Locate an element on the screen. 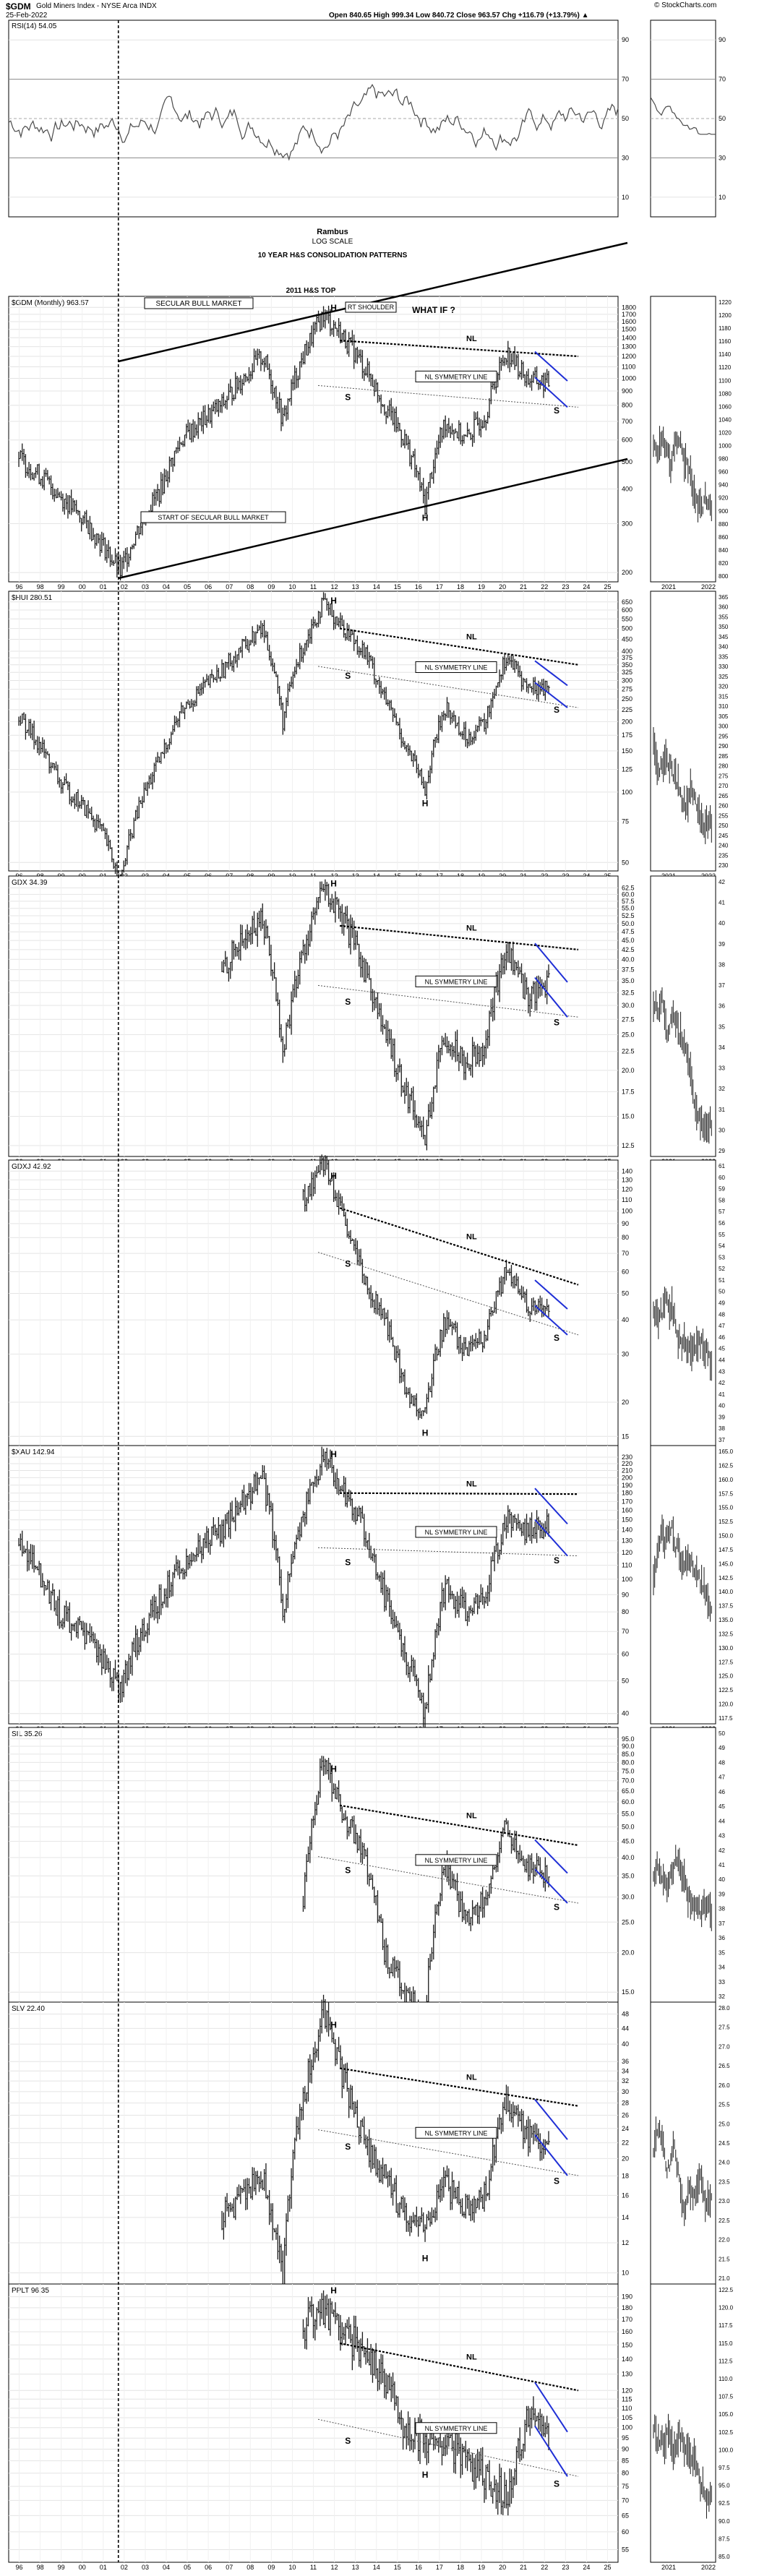 Image resolution: width=759 pixels, height=2576 pixels. price-tick-label: 130 is located at coordinates (627, 1180).